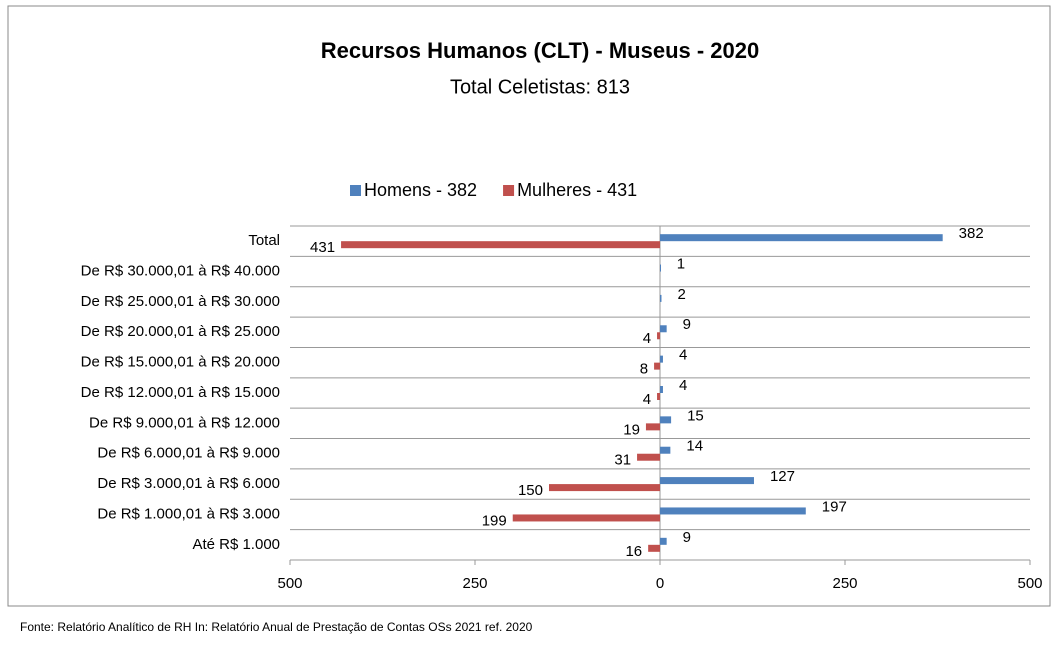 The width and height of the screenshot is (1059, 645). What do you see at coordinates (180, 271) in the screenshot?
I see `y-tick-label: De R$ 30.000,01 à R$ 40.000` at bounding box center [180, 271].